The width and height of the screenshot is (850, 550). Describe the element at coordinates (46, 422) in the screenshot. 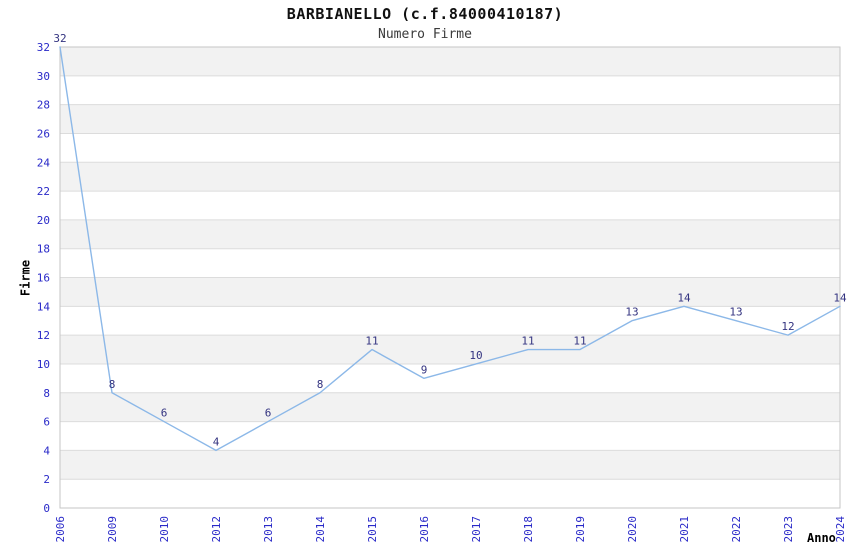

I see `y-tick-label: 6` at that location.